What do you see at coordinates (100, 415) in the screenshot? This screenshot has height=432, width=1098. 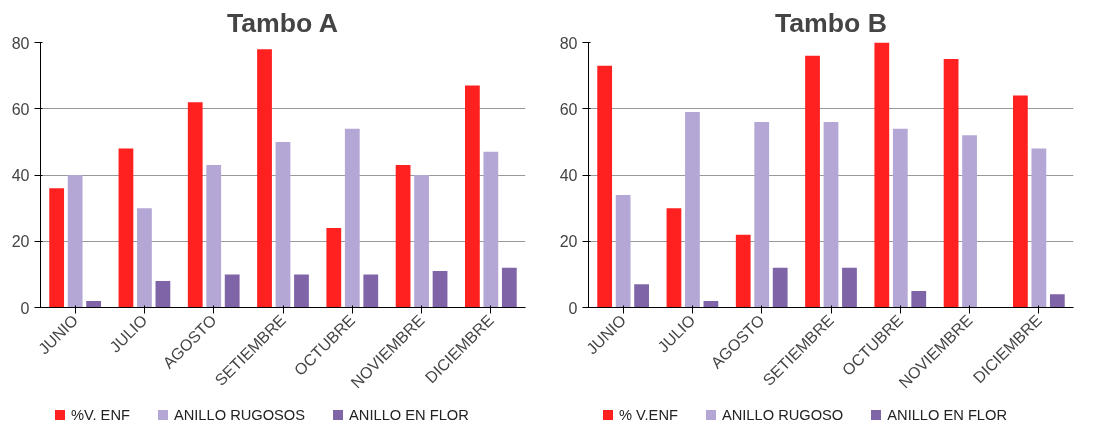 I see `legend-label: %V. ENF` at bounding box center [100, 415].